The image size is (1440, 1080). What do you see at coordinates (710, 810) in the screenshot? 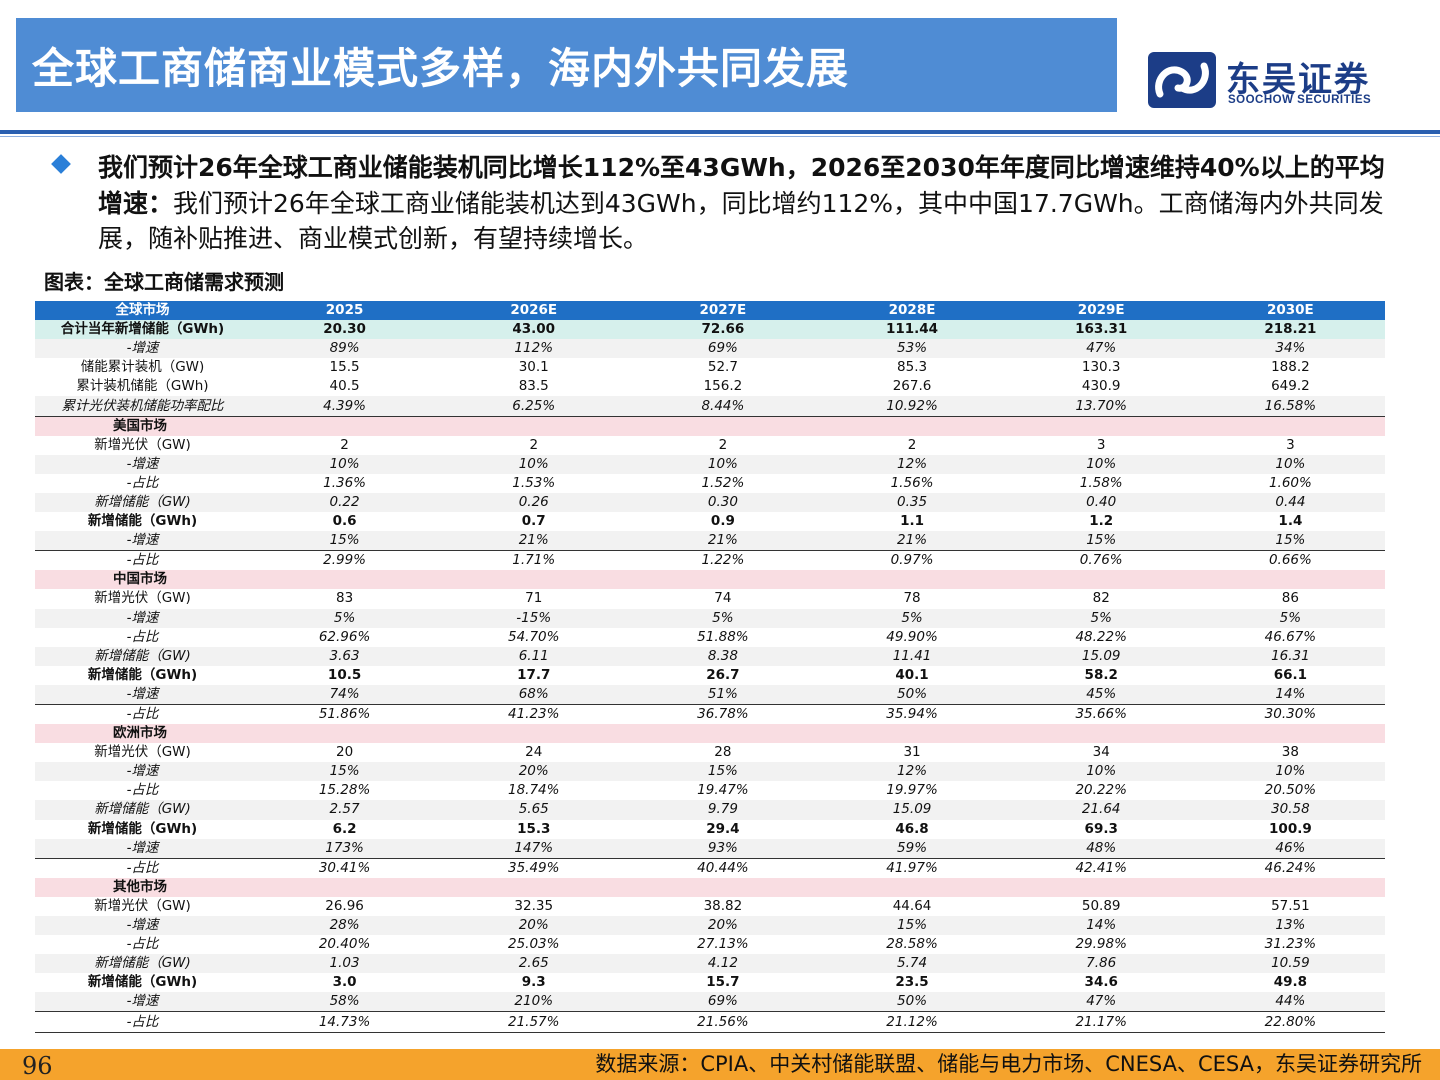
I see `table-row: 新增储能（GW) 2.57 5.65 9.79 15.09 21.64 30.58` at bounding box center [710, 810].